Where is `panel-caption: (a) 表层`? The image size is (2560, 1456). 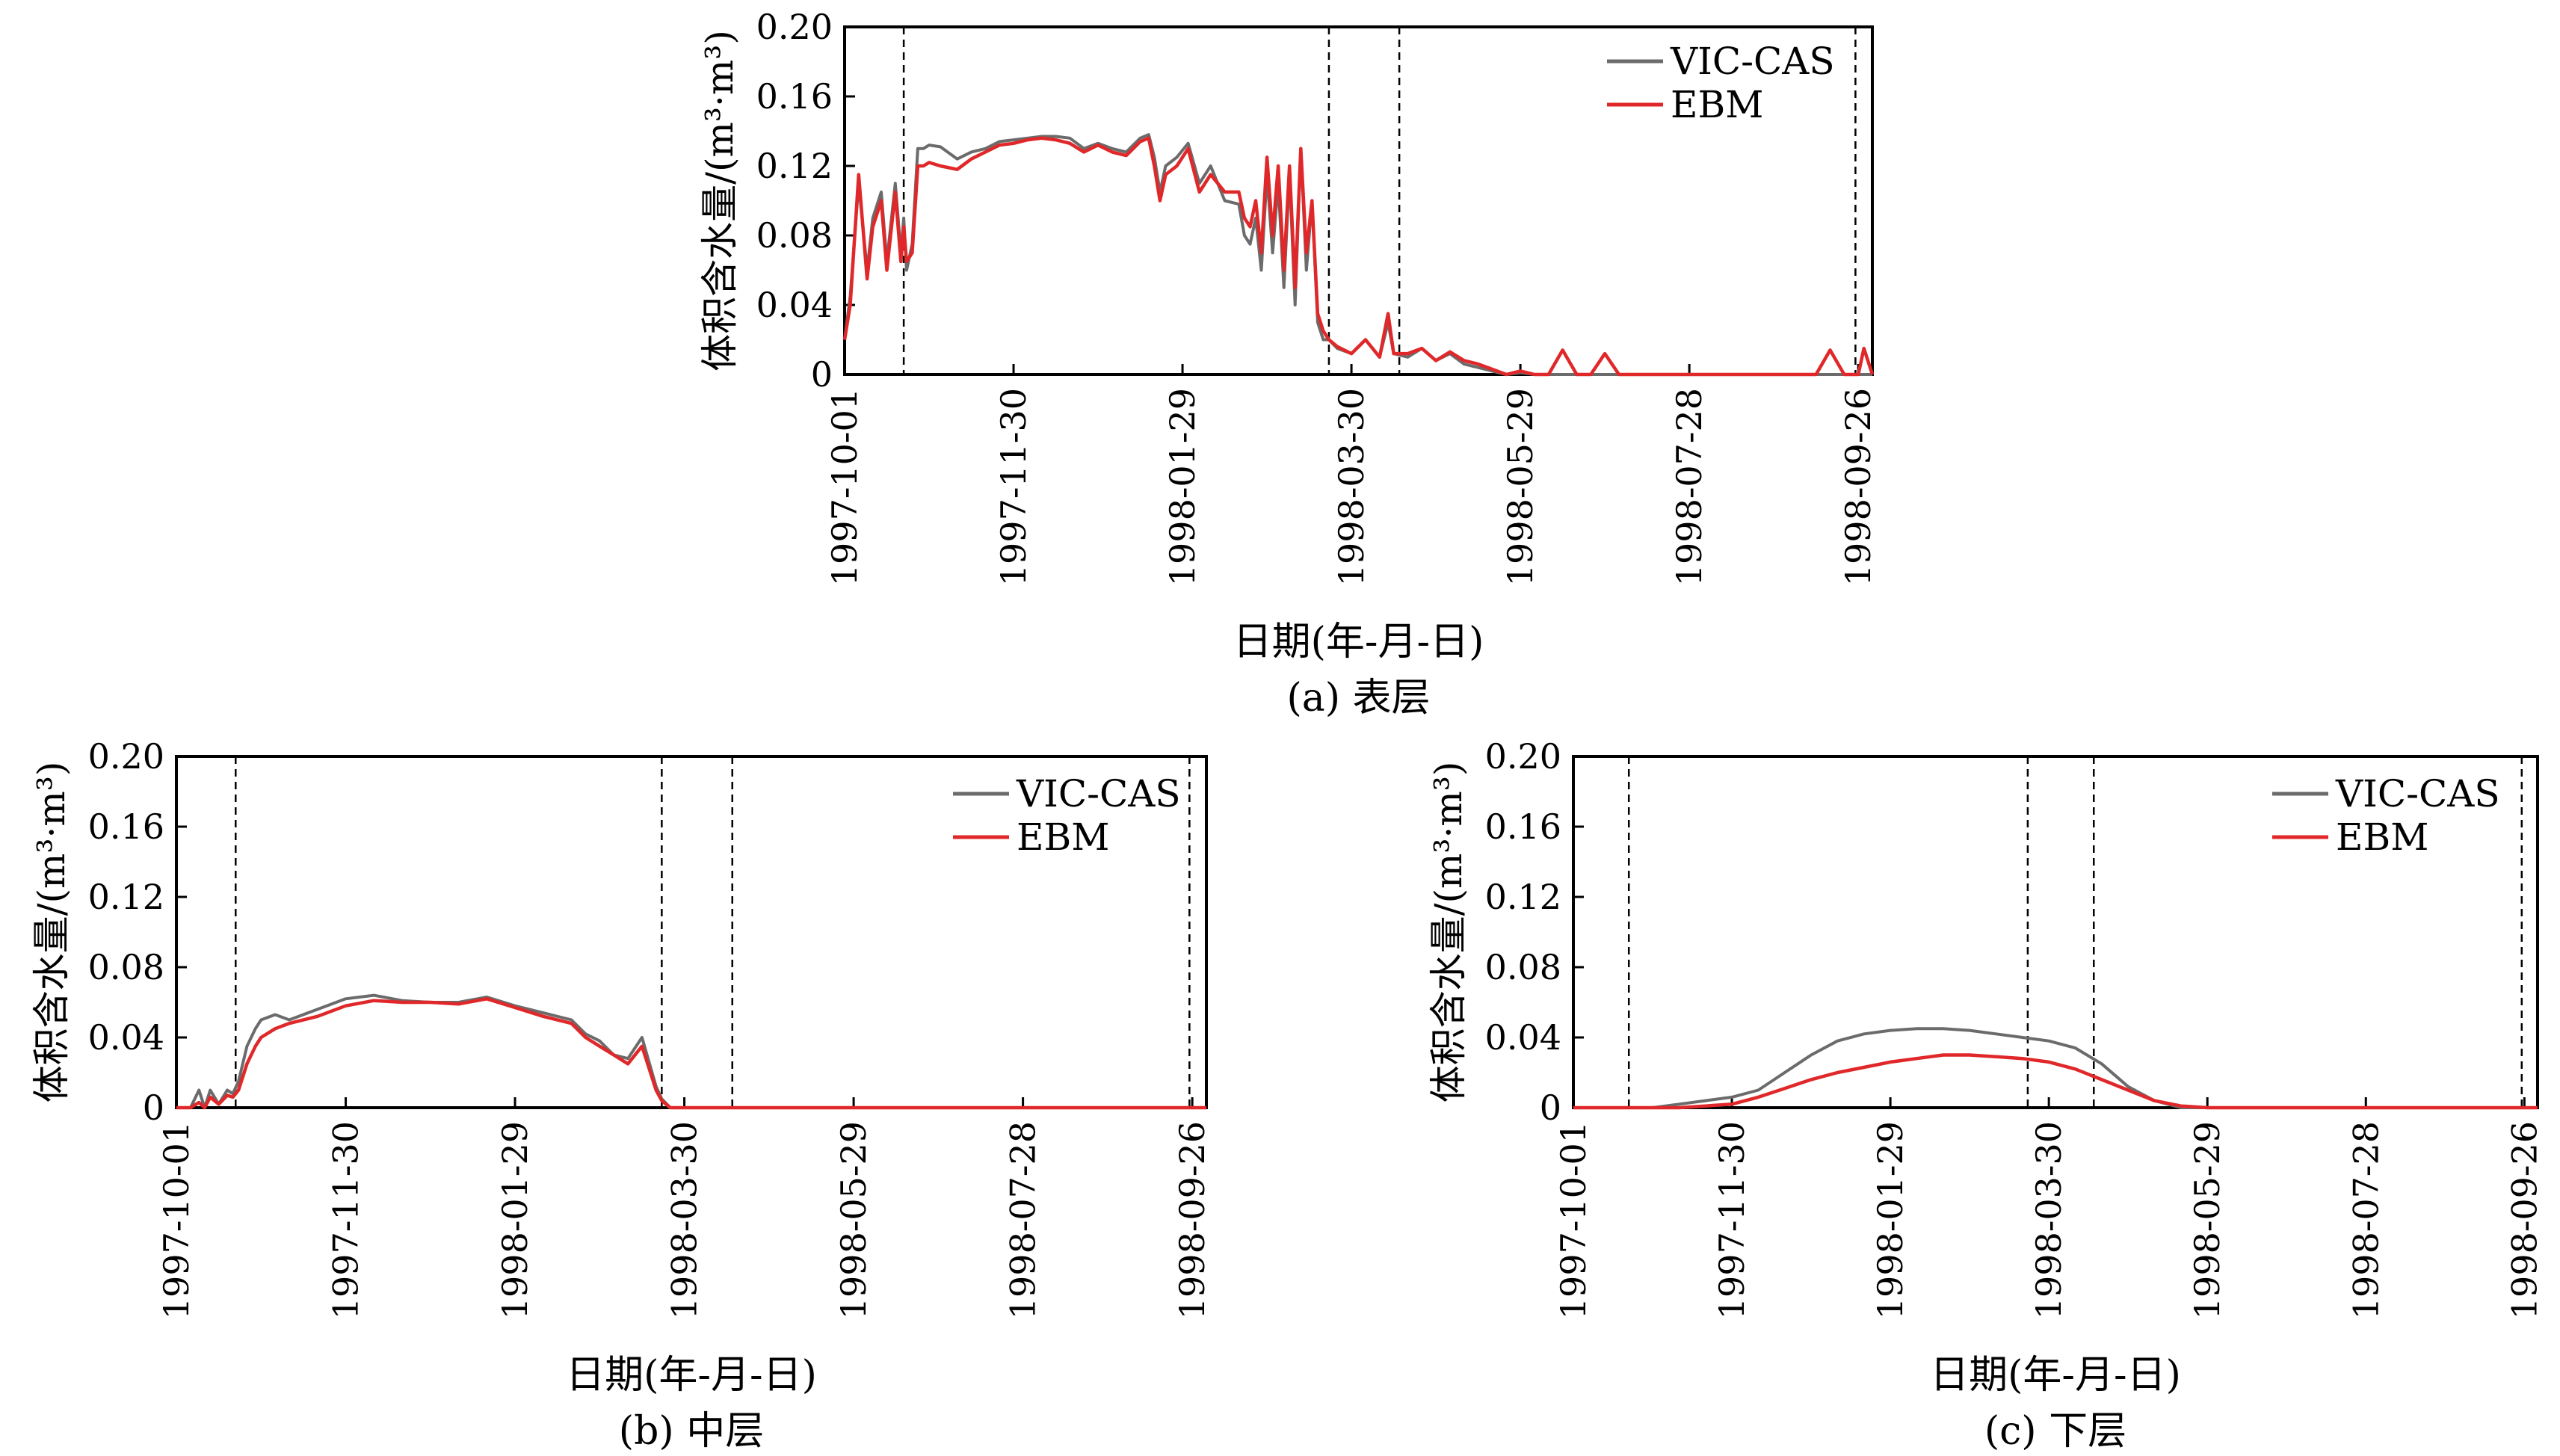
panel-caption: (a) 表层 is located at coordinates (1358, 698).